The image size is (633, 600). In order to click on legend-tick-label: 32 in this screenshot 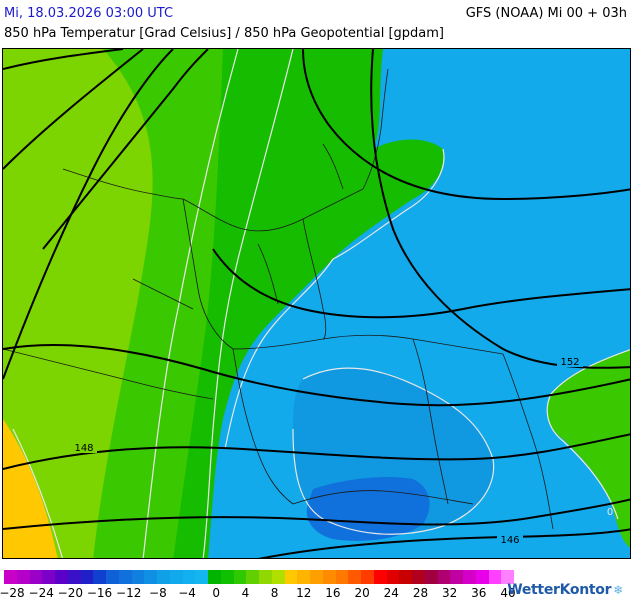, I will do `click(450, 593)`.